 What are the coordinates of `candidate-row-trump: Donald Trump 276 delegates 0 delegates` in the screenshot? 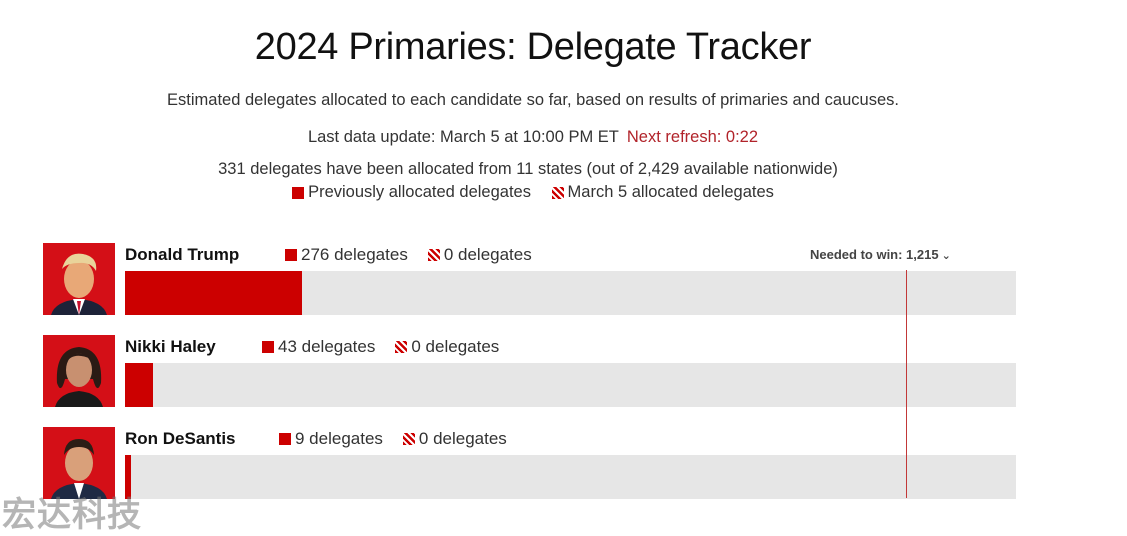 It's located at (533, 279).